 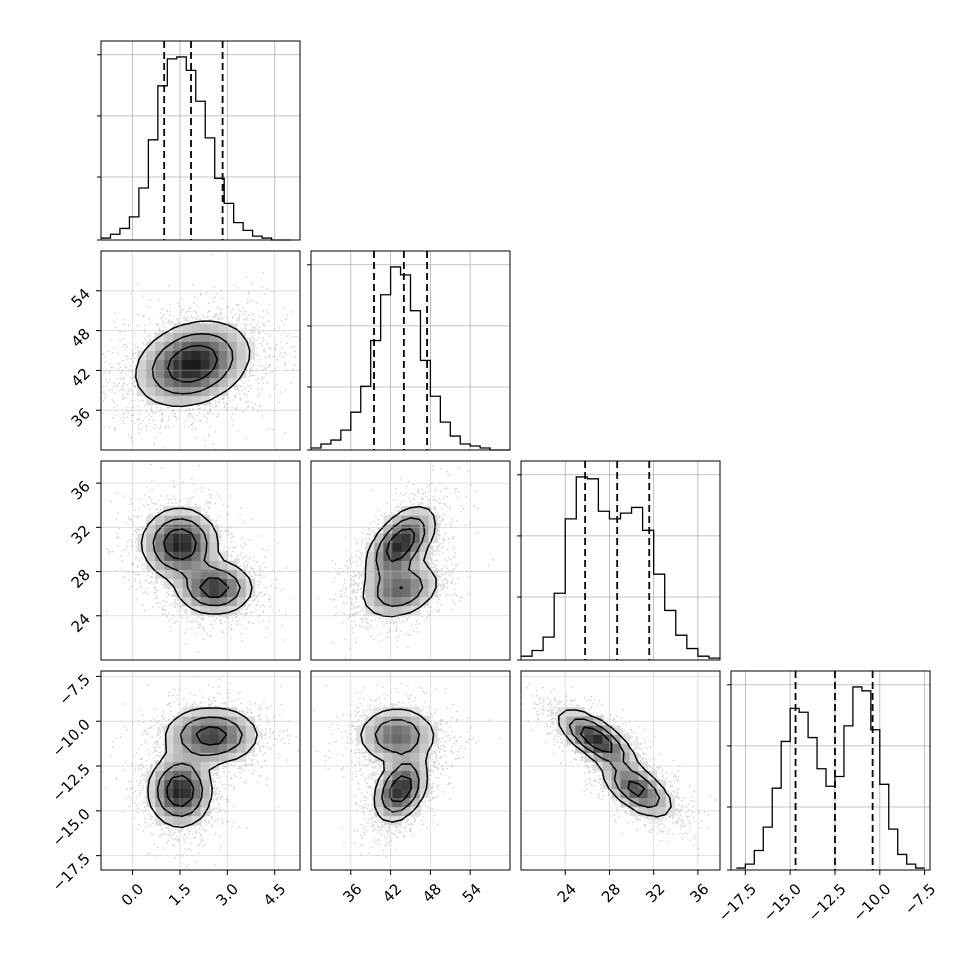 I want to click on ytick-label-1-3: 54, so click(x=81, y=298).